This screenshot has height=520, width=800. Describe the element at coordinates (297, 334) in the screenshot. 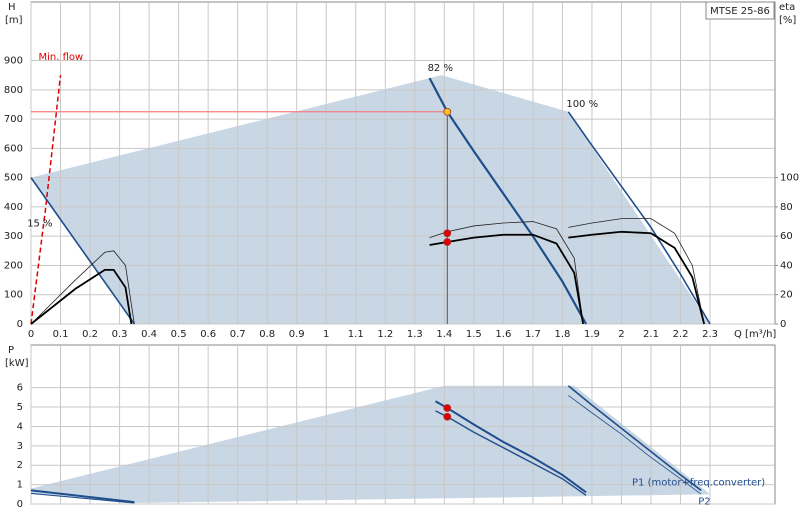

I see `x-tick-label: 0.9` at that location.